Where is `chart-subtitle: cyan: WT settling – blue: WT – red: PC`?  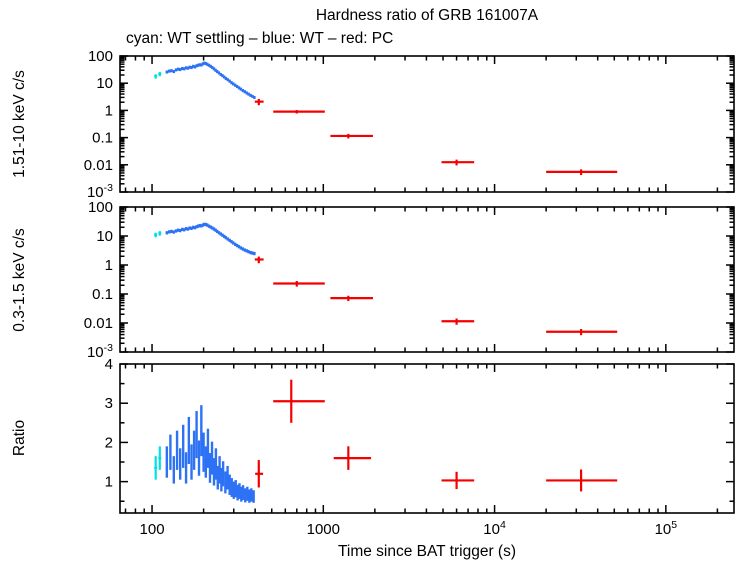
chart-subtitle: cyan: WT settling – blue: WT – red: PC is located at coordinates (259, 38).